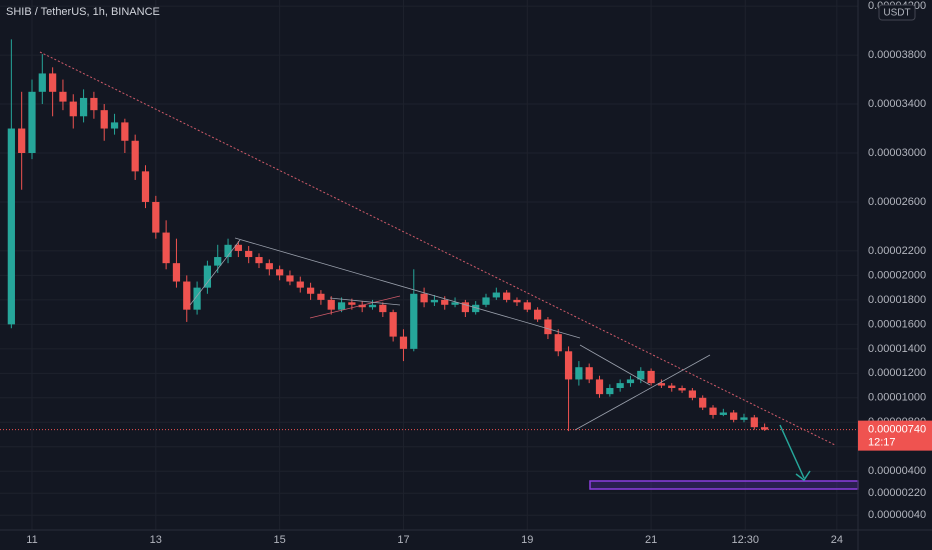 The image size is (932, 550). I want to click on y-tick-label: 0.00002600, so click(897, 202).